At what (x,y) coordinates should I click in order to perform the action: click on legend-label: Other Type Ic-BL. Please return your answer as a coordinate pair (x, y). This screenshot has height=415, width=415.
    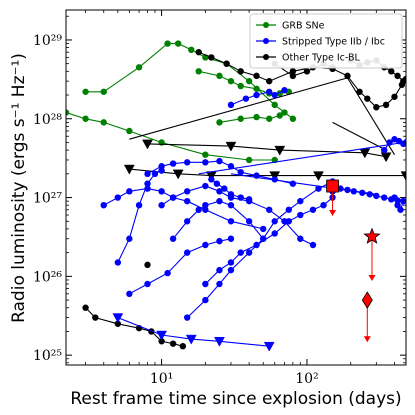
    Looking at the image, I should click on (321, 58).